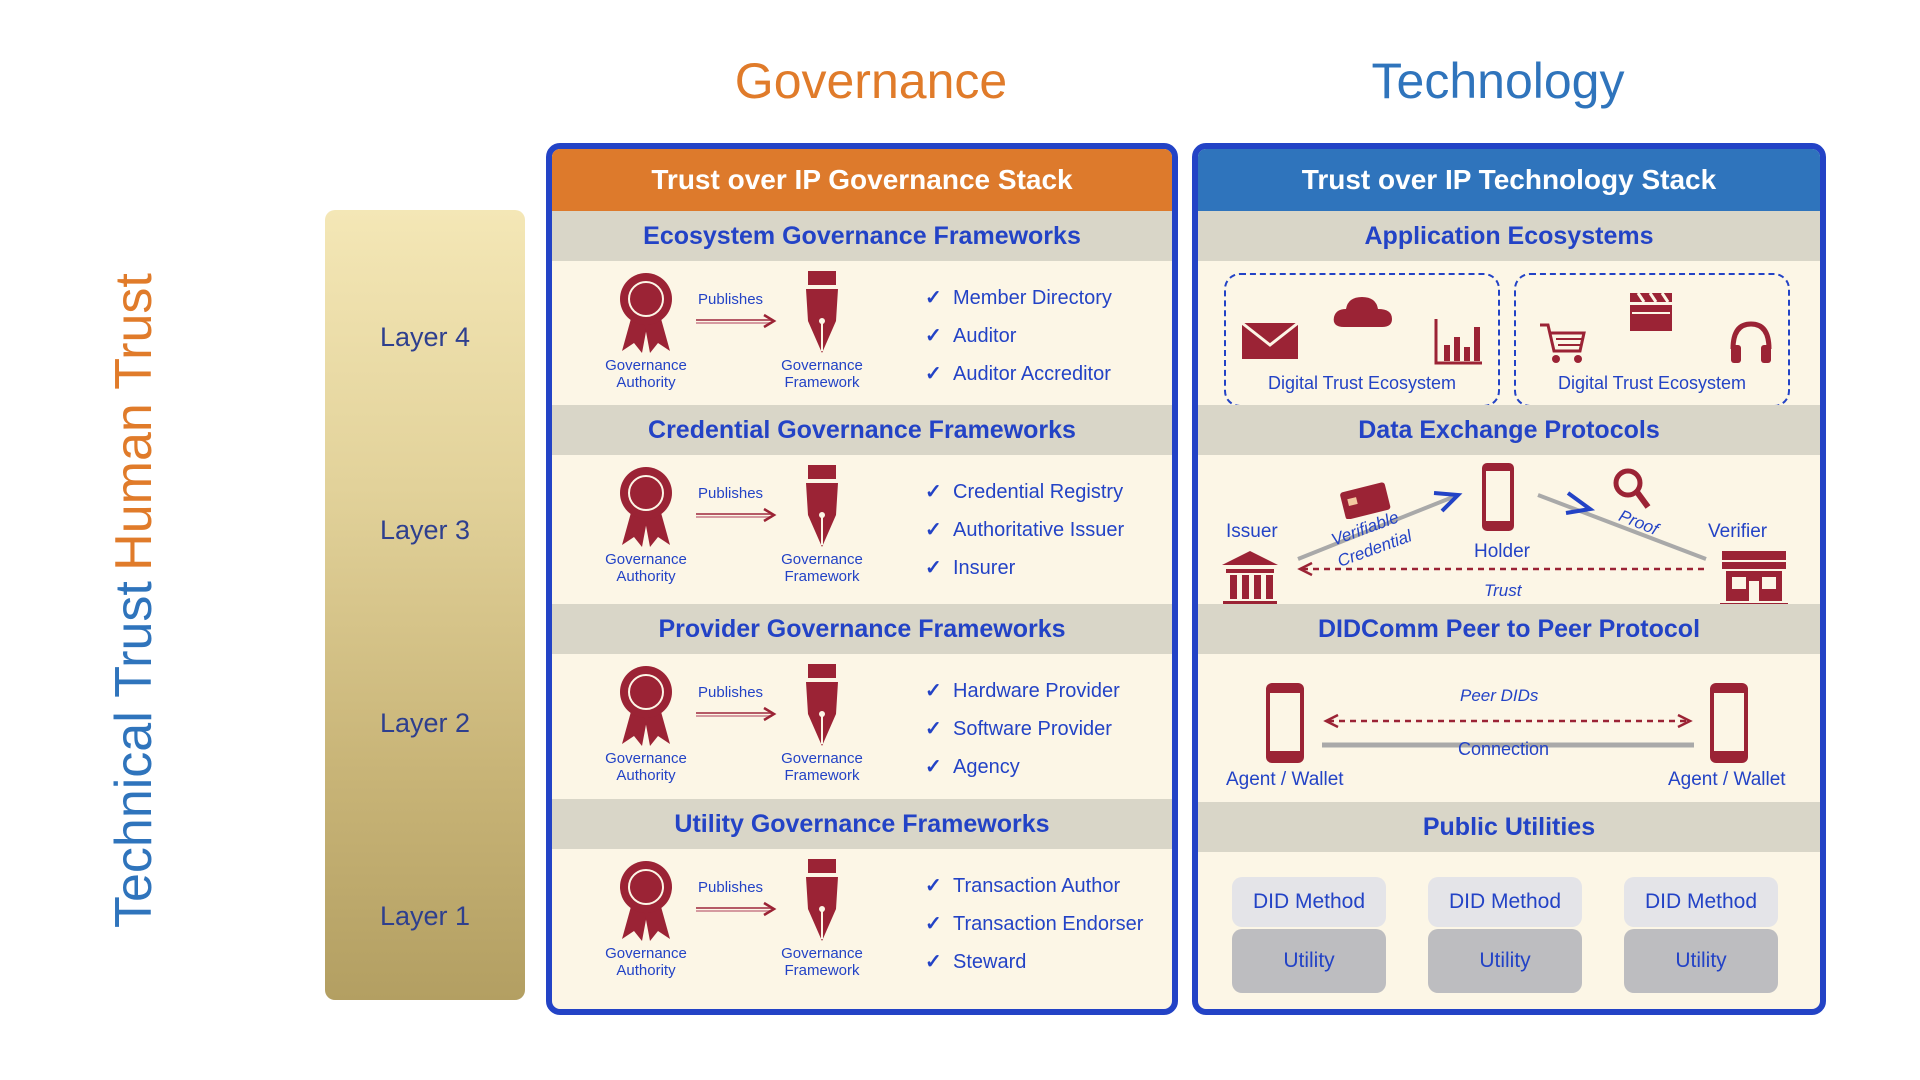  Describe the element at coordinates (871, 81) in the screenshot. I see `governance-heading: Governance` at that location.